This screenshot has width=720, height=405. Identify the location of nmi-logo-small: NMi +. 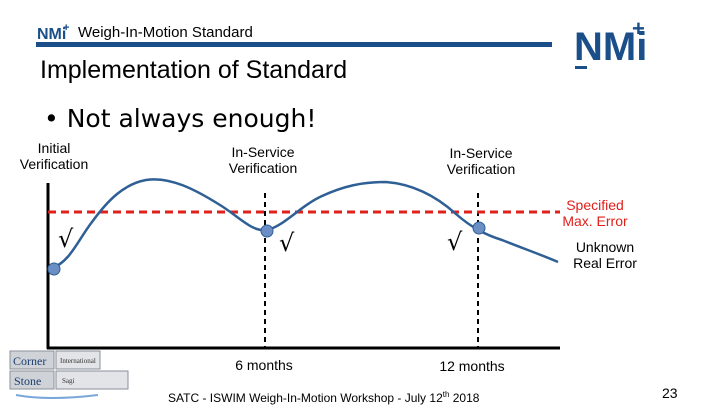
(53, 32).